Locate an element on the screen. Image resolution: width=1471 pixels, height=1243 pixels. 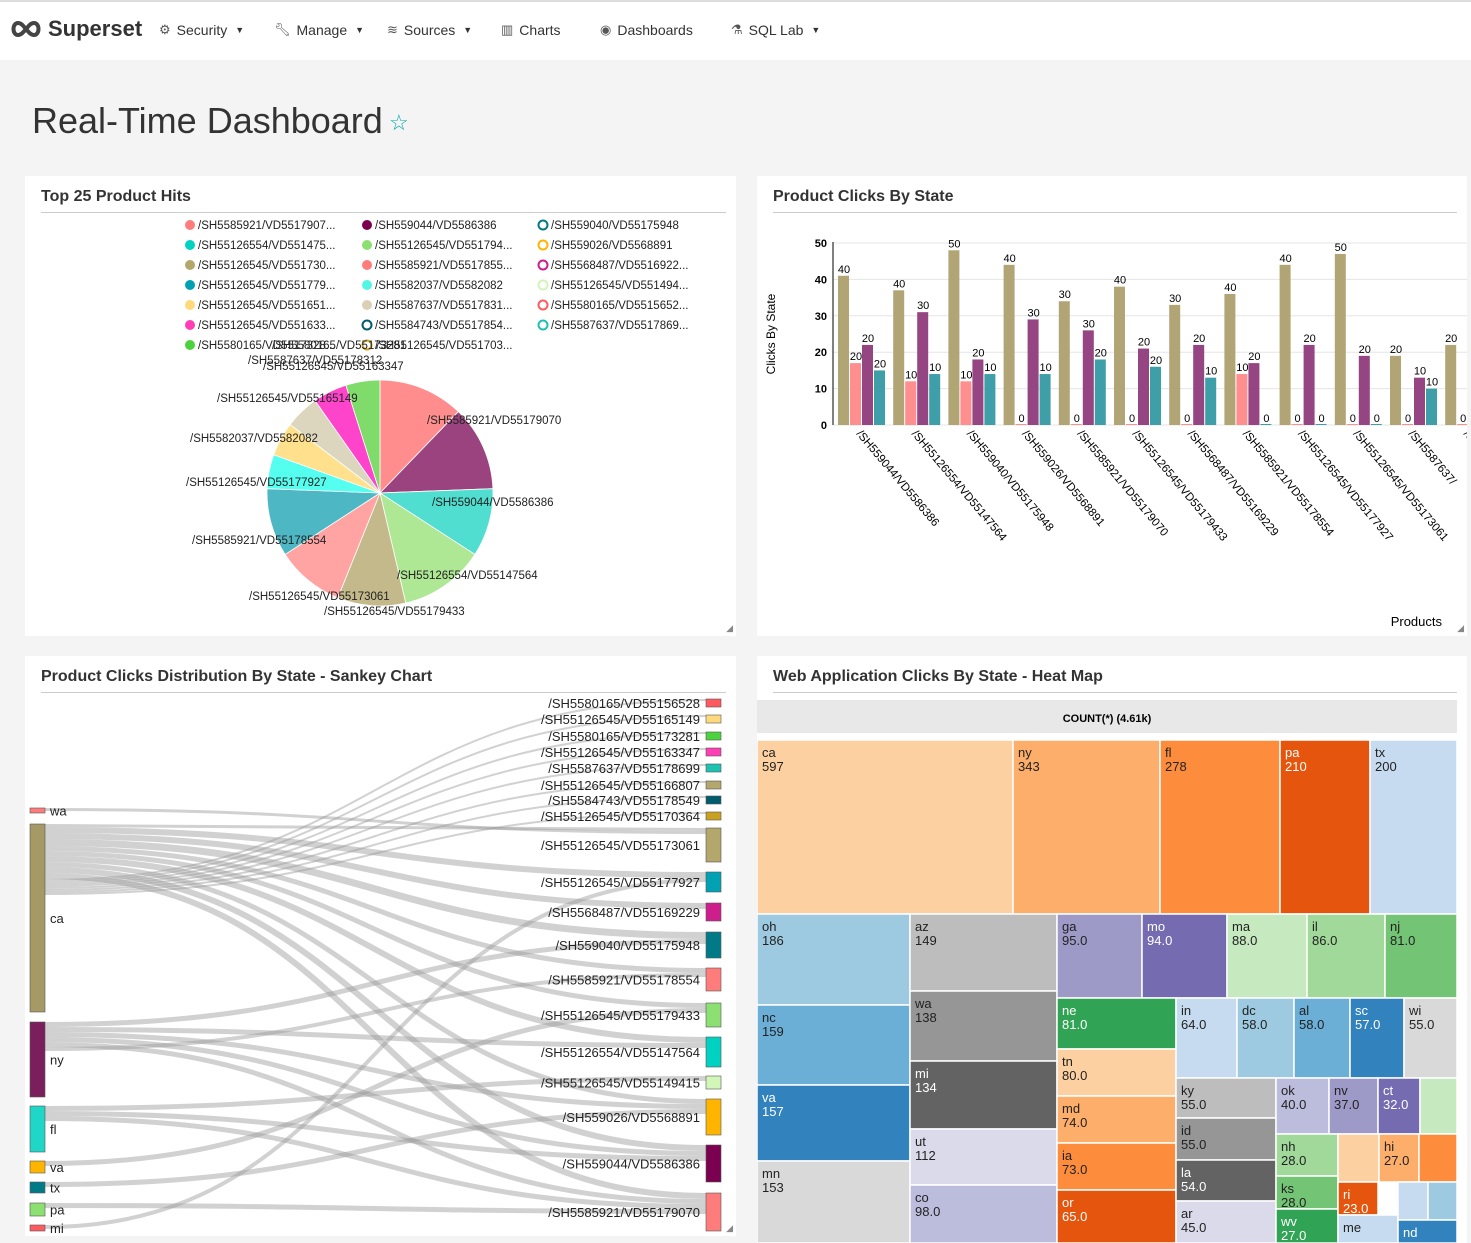
nav-security-menu: ⚙ Security ▼ is located at coordinates (201, 30).